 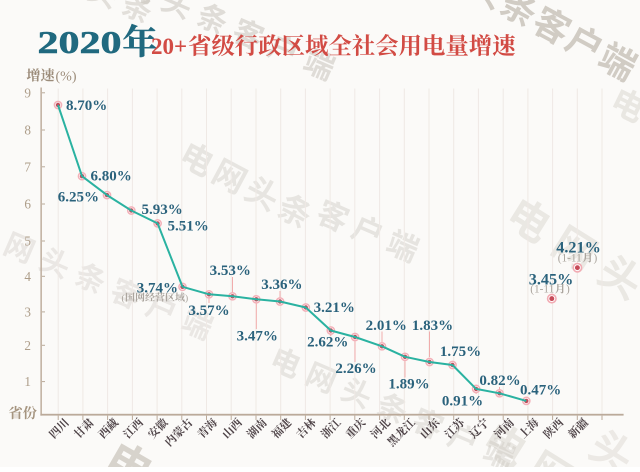 What do you see at coordinates (460, 352) in the screenshot?
I see `svg-text: 1.75%` at bounding box center [460, 352].